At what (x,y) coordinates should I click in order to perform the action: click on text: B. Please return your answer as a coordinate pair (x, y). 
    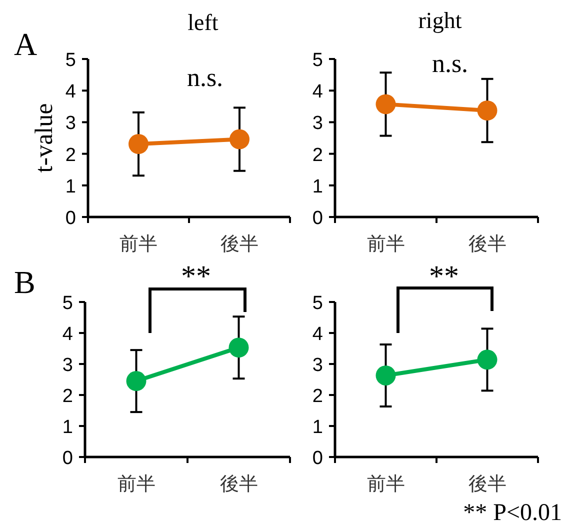
    Looking at the image, I should click on (25, 282).